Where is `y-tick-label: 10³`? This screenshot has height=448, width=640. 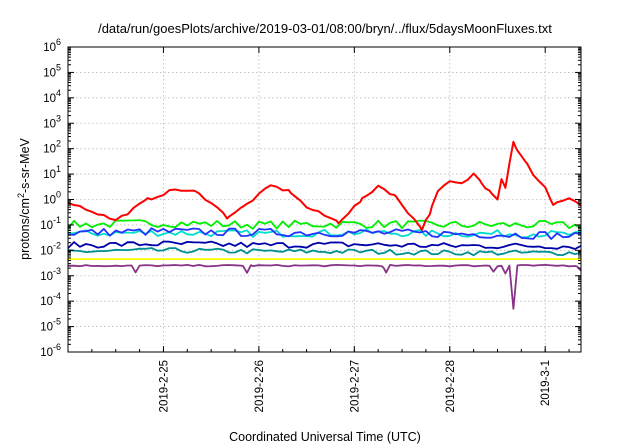 y-tick-label: 10³ is located at coordinates (52, 121).